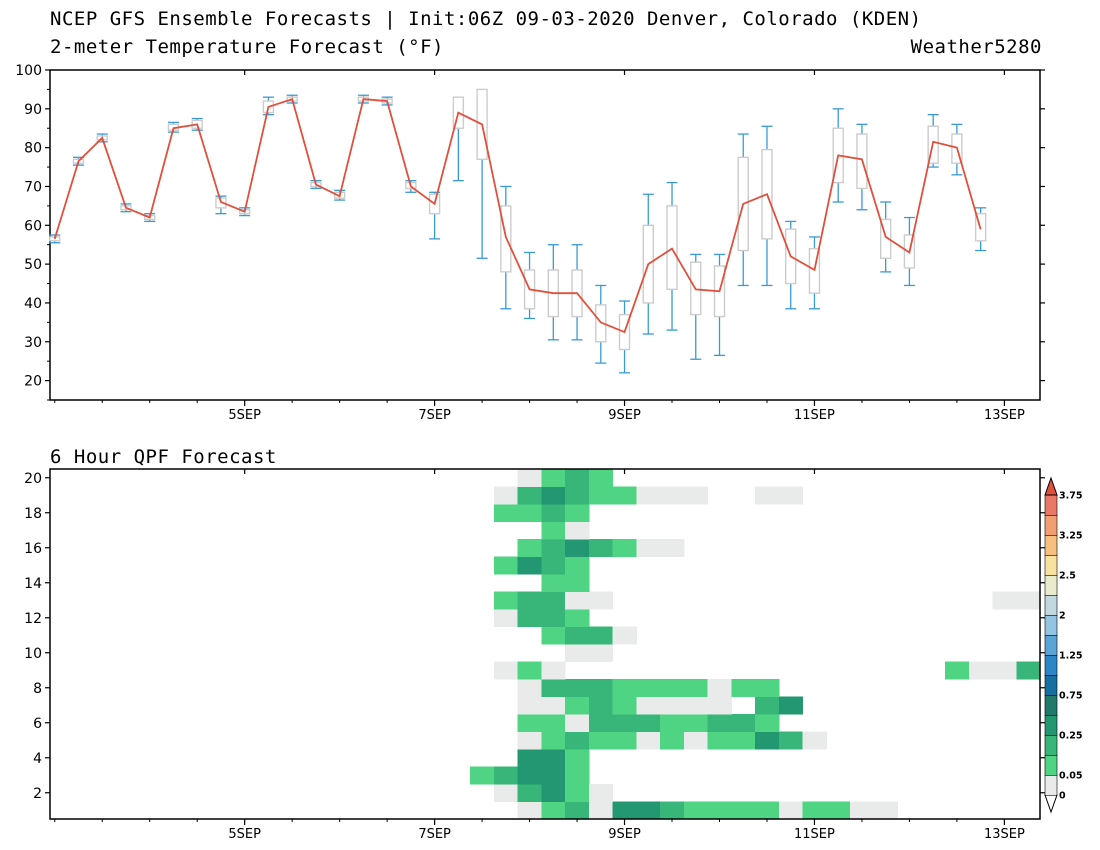 The height and width of the screenshot is (850, 1100). I want to click on colorbar-label: 3.25, so click(1070, 536).